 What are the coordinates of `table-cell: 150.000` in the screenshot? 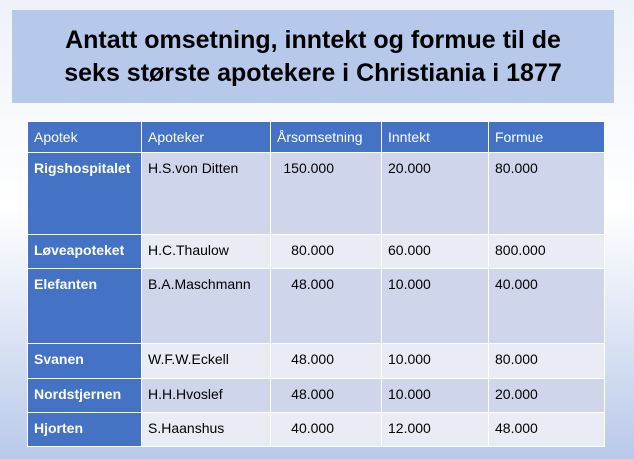 It's located at (326, 193).